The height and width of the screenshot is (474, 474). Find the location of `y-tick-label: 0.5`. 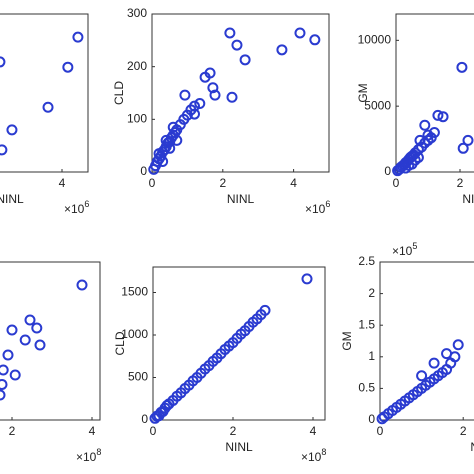

y-tick-label: 0.5 is located at coordinates (366, 388).